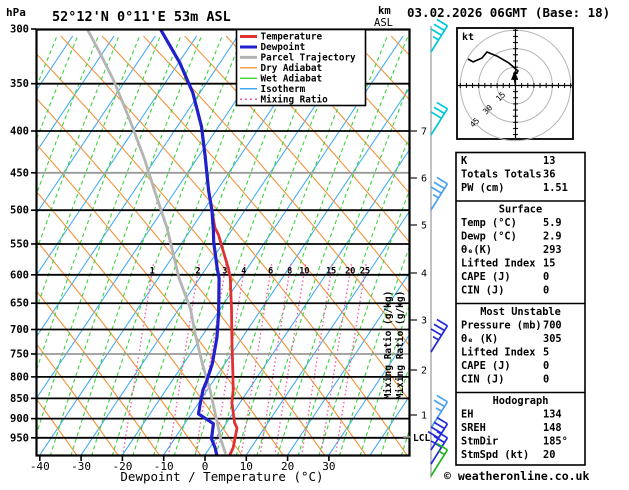  Describe the element at coordinates (552, 237) in the screenshot. I see `table-row-value: 2.9` at that location.